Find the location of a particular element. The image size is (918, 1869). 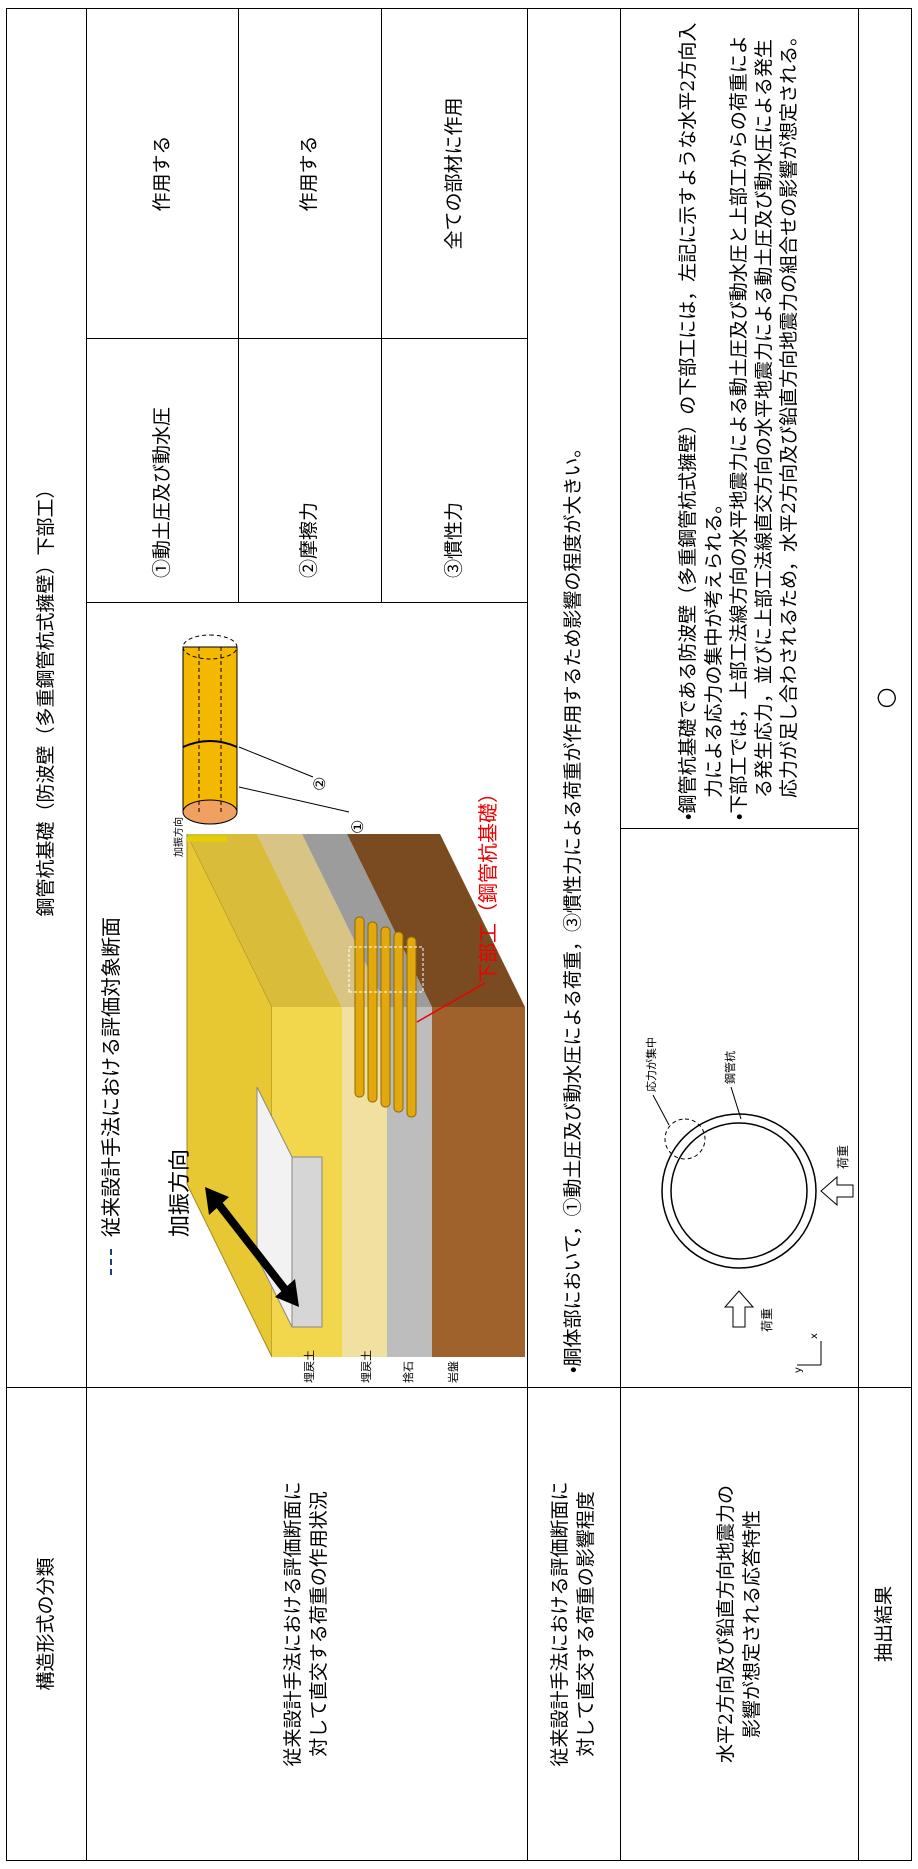

result: ○ is located at coordinates (885, 698).